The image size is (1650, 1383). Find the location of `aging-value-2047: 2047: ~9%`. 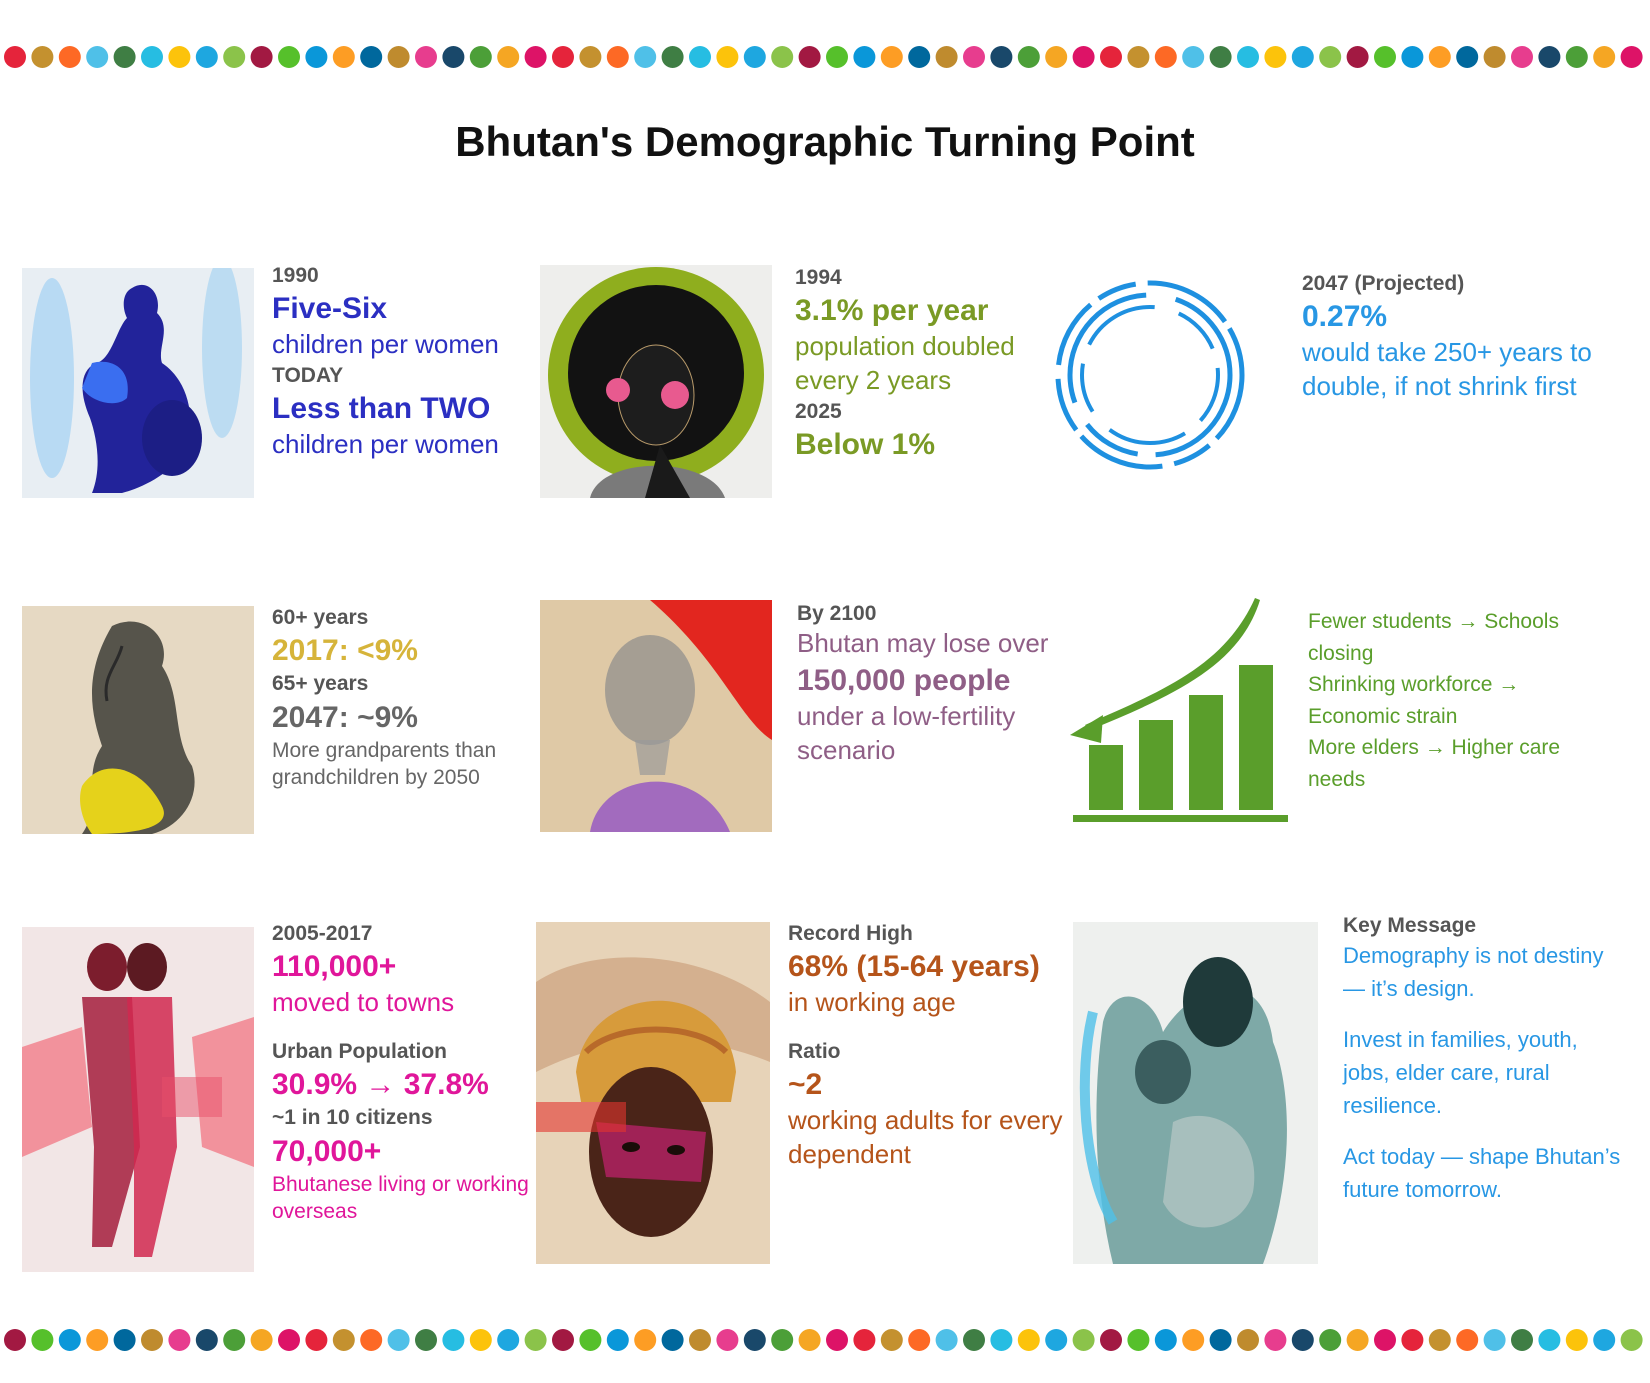

aging-value-2047: 2047: ~9% is located at coordinates (345, 717).